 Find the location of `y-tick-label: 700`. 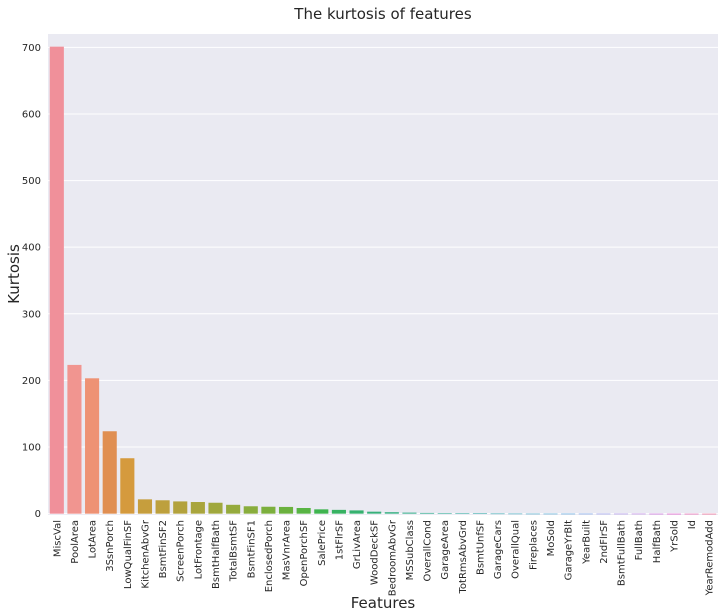

y-tick-label: 700 is located at coordinates (31, 48).